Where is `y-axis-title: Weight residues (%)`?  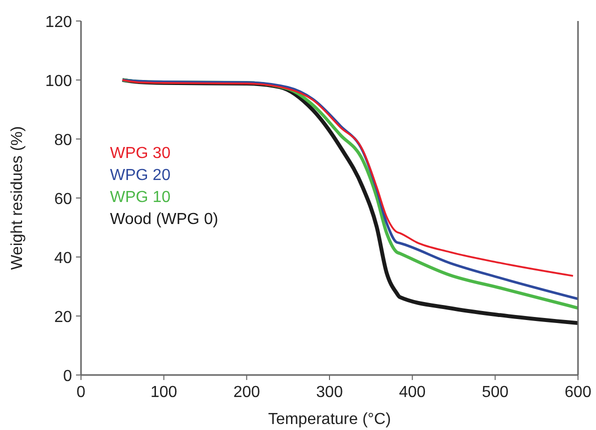
y-axis-title: Weight residues (%) is located at coordinates (17, 198).